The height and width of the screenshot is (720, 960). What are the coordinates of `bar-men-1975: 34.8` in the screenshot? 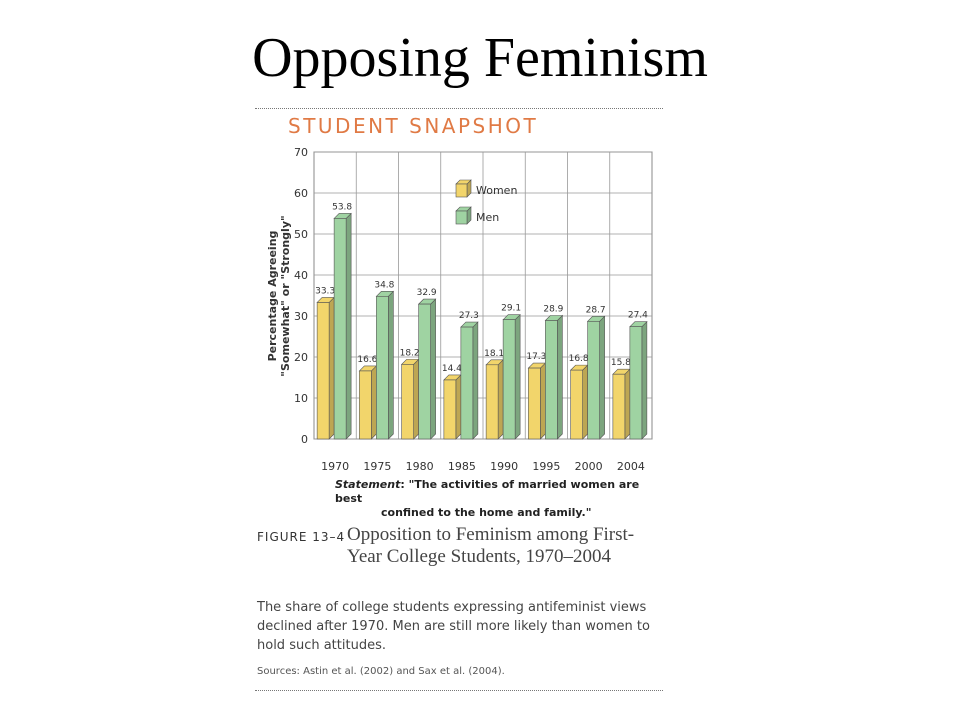 It's located at (384, 360).